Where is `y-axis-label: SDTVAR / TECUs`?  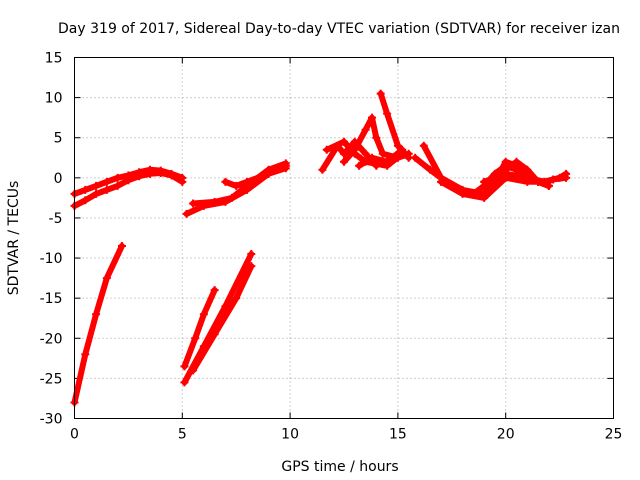
y-axis-label: SDTVAR / TECUs is located at coordinates (14, 238).